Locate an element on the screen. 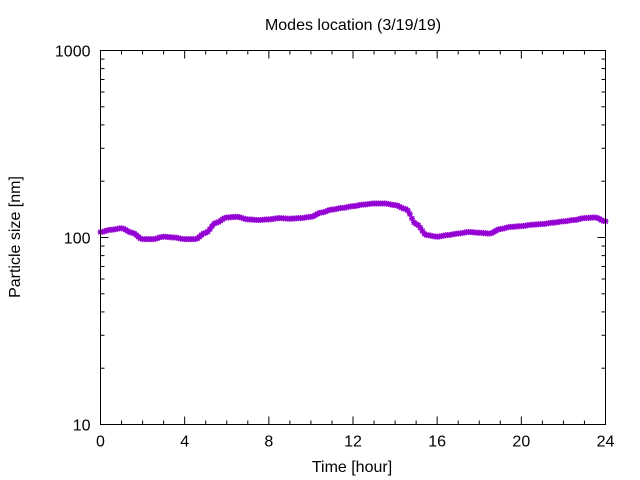 The image size is (640, 480). x-tick-label: 24 is located at coordinates (606, 442).